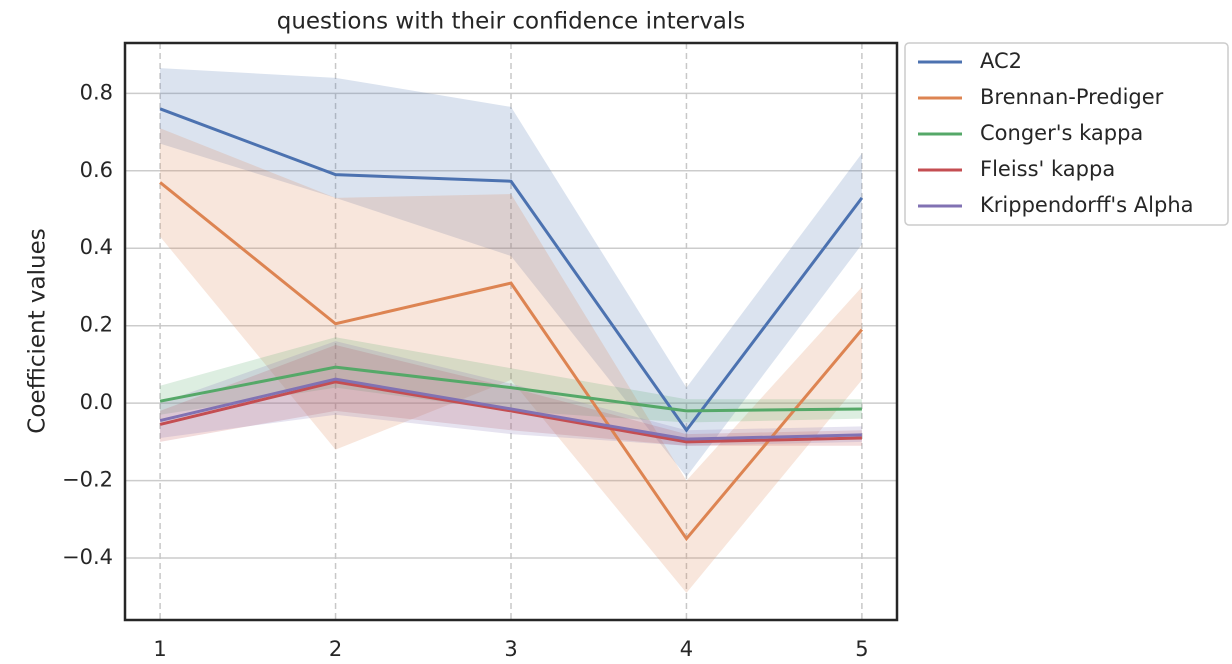 The width and height of the screenshot is (1232, 664). What do you see at coordinates (87, 557) in the screenshot?
I see `y-tick-label: −0.4` at bounding box center [87, 557].